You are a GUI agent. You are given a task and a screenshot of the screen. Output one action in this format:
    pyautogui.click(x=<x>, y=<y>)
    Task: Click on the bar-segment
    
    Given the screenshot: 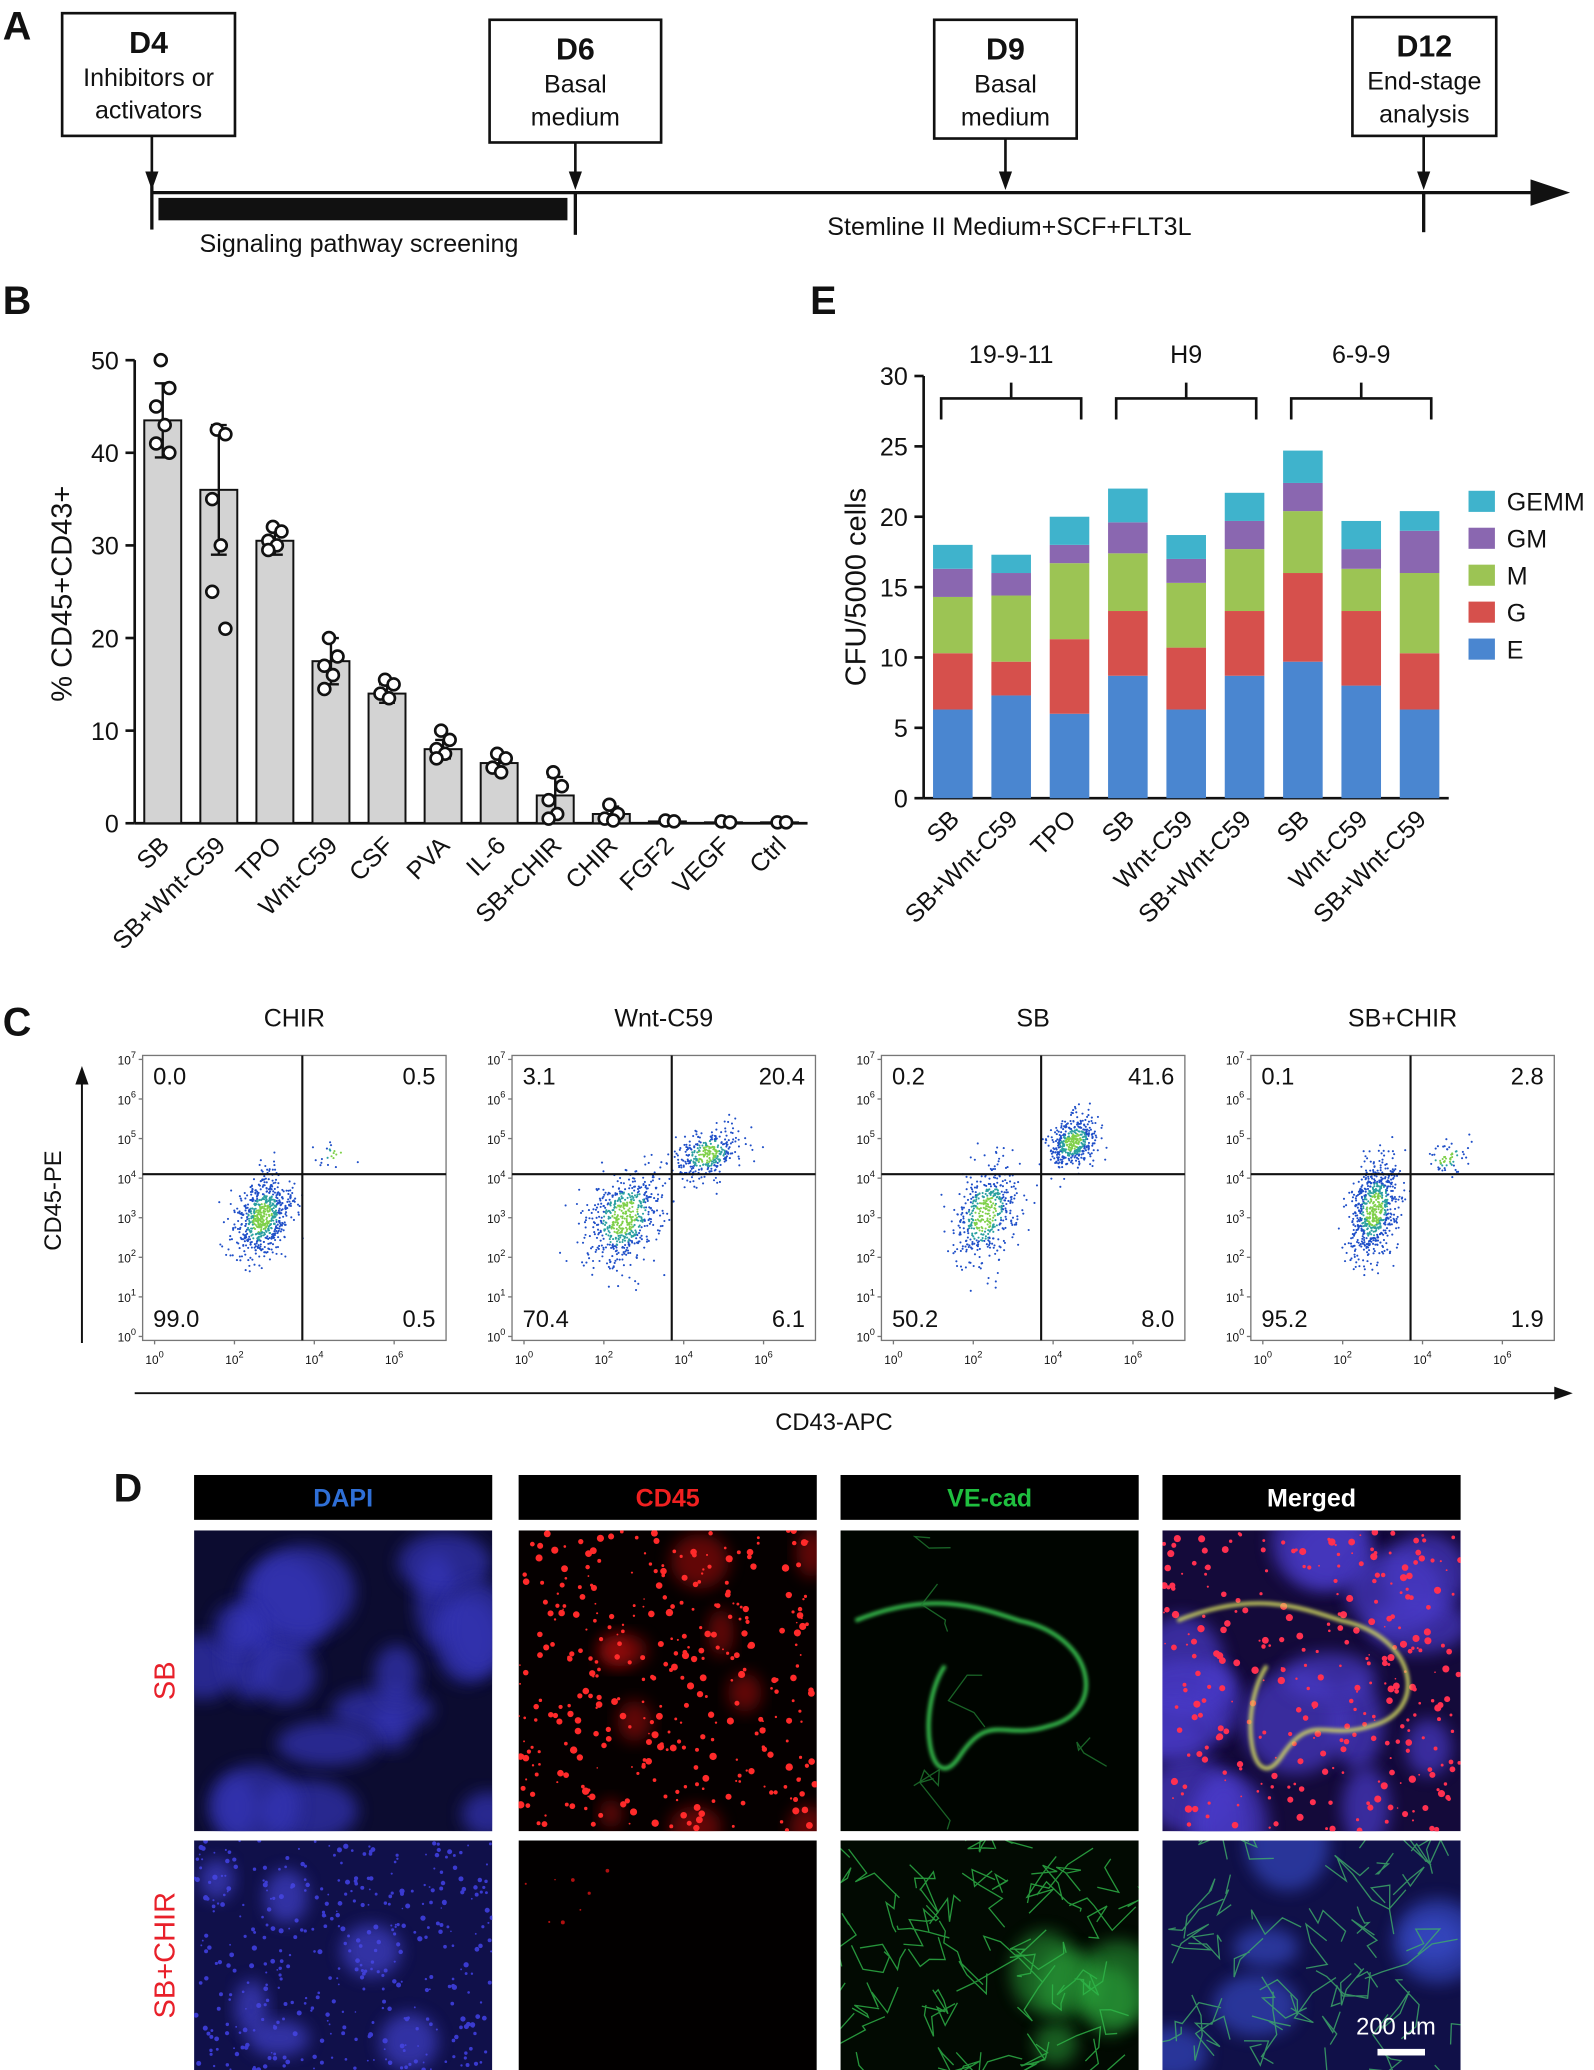 What is the action you would take?
    pyautogui.click(x=1128, y=505)
    